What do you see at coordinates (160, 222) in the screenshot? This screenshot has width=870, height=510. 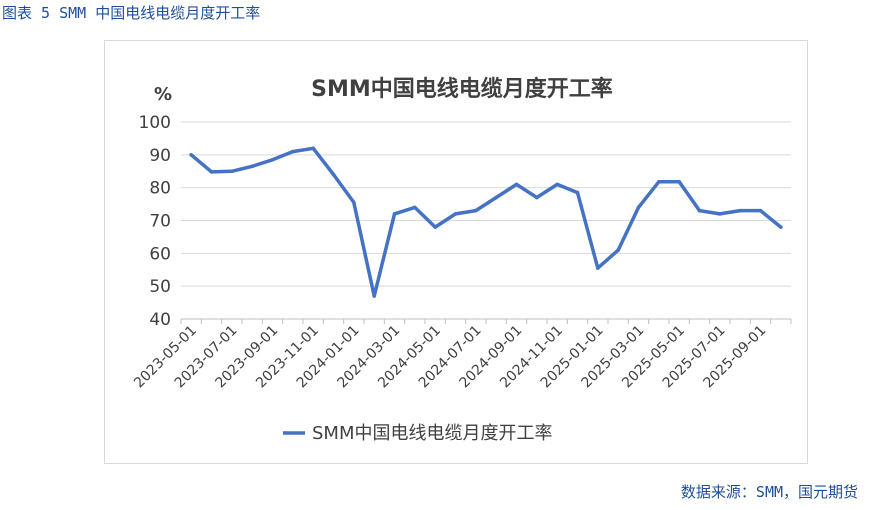 I see `y-tick-label: 70` at bounding box center [160, 222].